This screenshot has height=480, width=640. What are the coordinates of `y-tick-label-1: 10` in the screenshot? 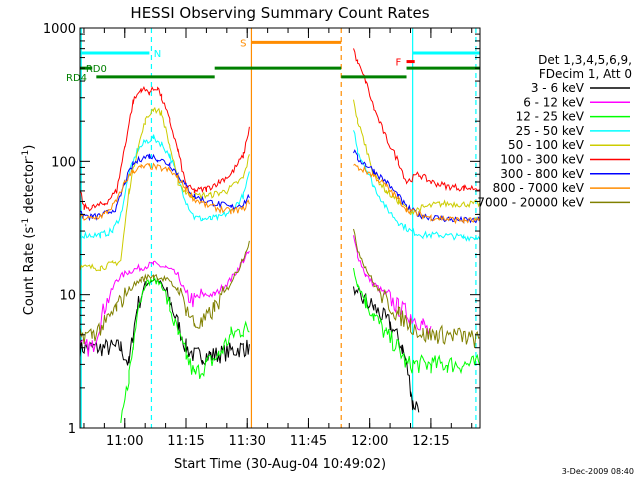 It's located at (67, 296).